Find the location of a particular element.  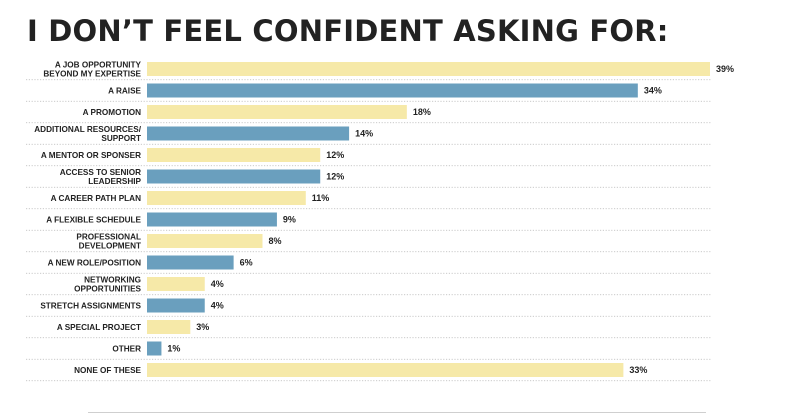

category-label: ACCESS TO SENIOR LEADERSHIP is located at coordinates (101, 177).